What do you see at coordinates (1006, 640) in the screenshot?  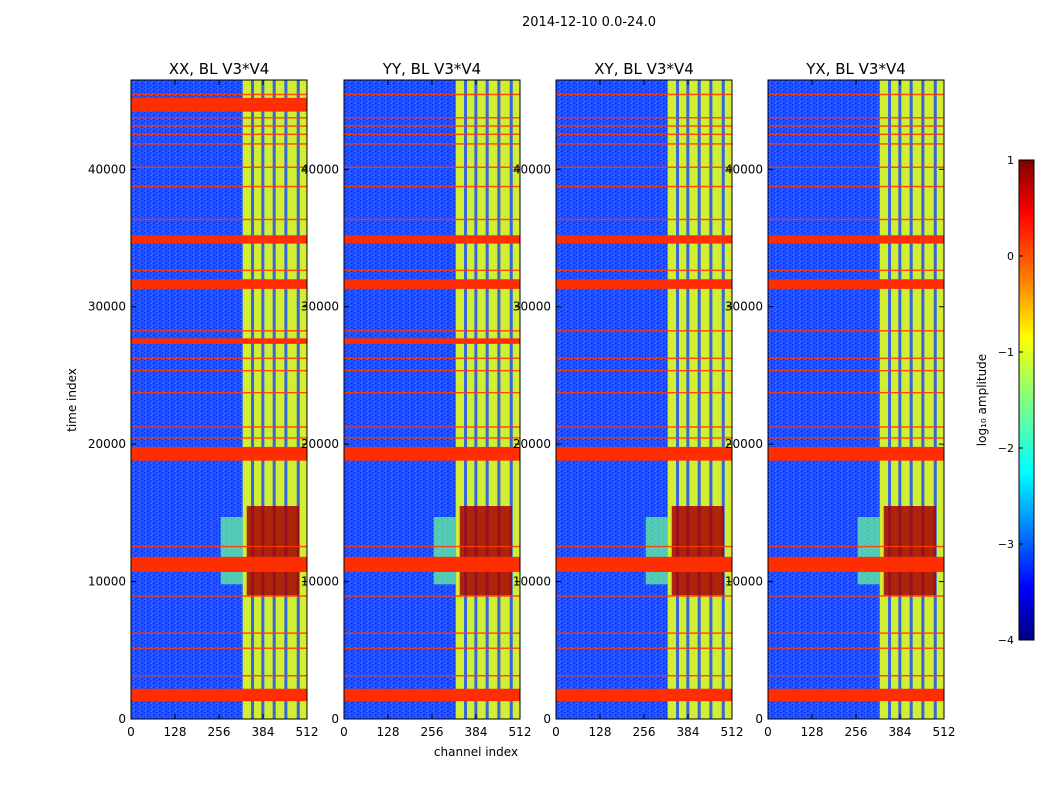 I see `colorbar-tick-label: −4` at bounding box center [1006, 640].